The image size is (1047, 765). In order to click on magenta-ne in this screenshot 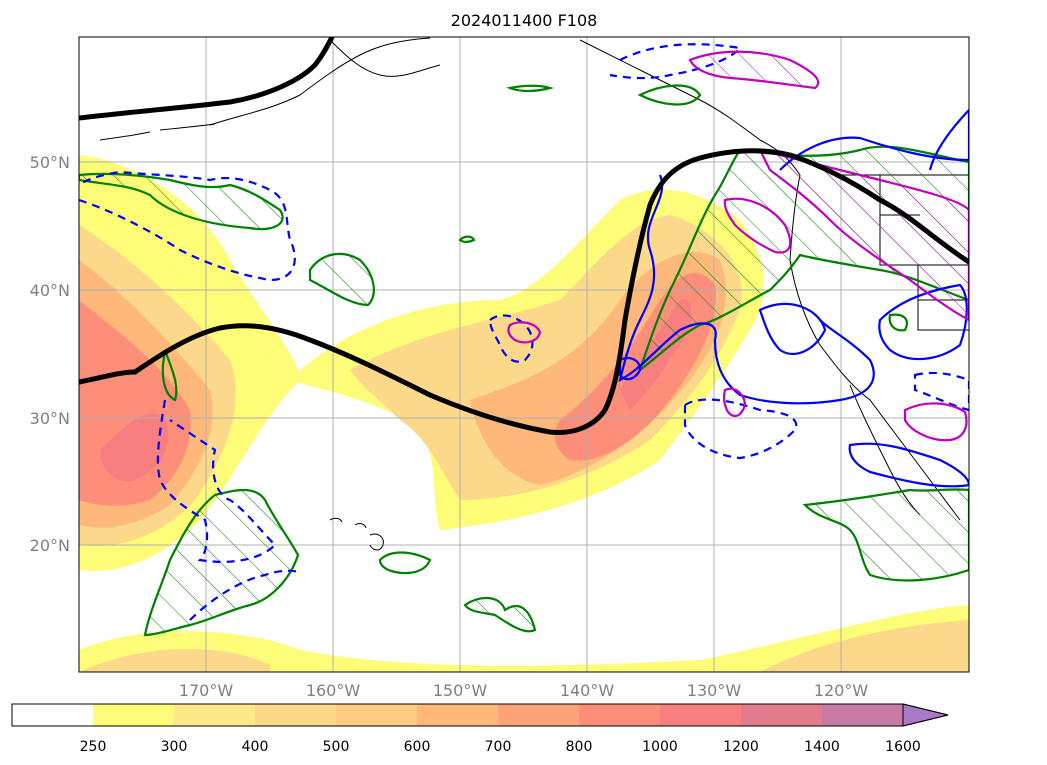, I will do `click(863, 235)`.